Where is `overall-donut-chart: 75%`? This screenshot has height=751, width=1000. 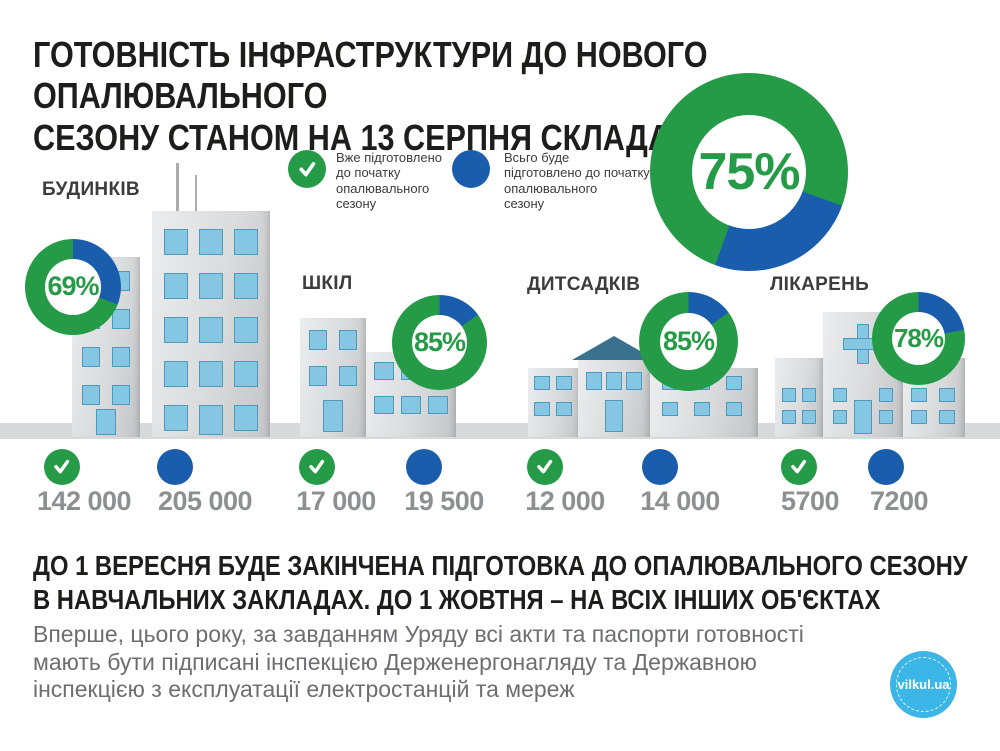
overall-donut-chart: 75% is located at coordinates (749, 172).